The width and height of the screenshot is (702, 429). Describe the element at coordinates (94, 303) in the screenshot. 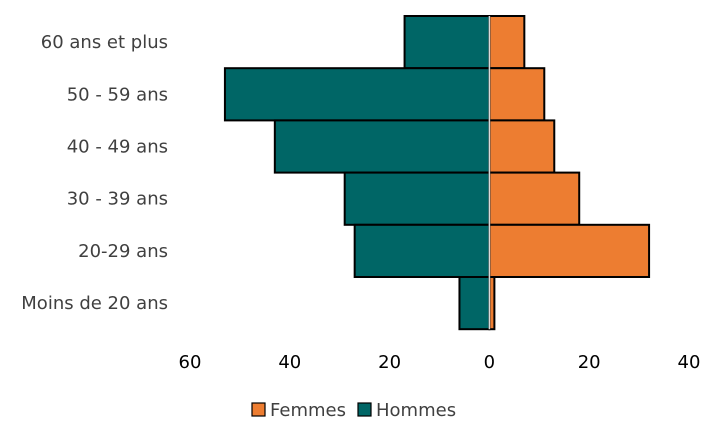

I see `category-label-moins-de-20-ans: Moins de 20 ans` at that location.